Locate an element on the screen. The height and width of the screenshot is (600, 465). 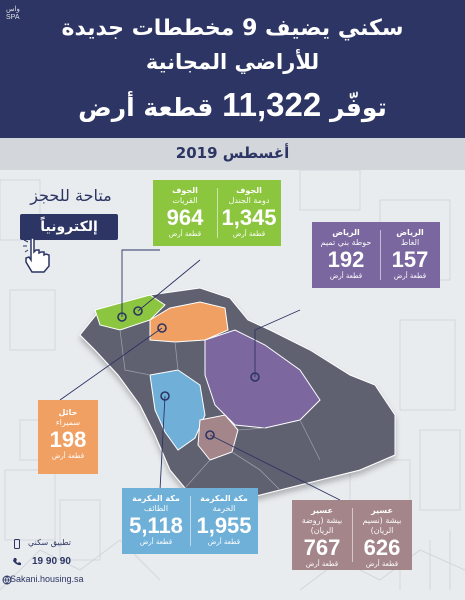
phone-number: 19 90 90 is located at coordinates (51, 561).